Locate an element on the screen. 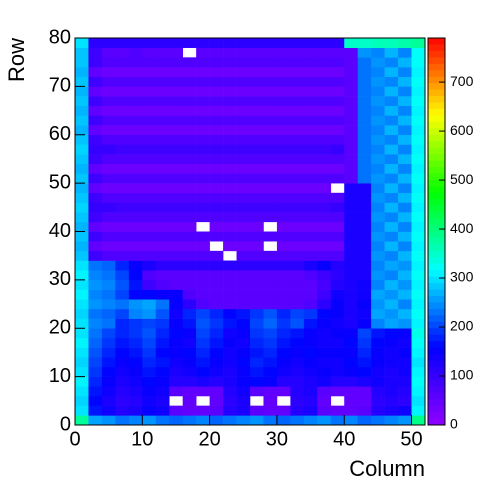 This screenshot has height=500, width=500. colorbar-tick-label: 200 is located at coordinates (462, 326).